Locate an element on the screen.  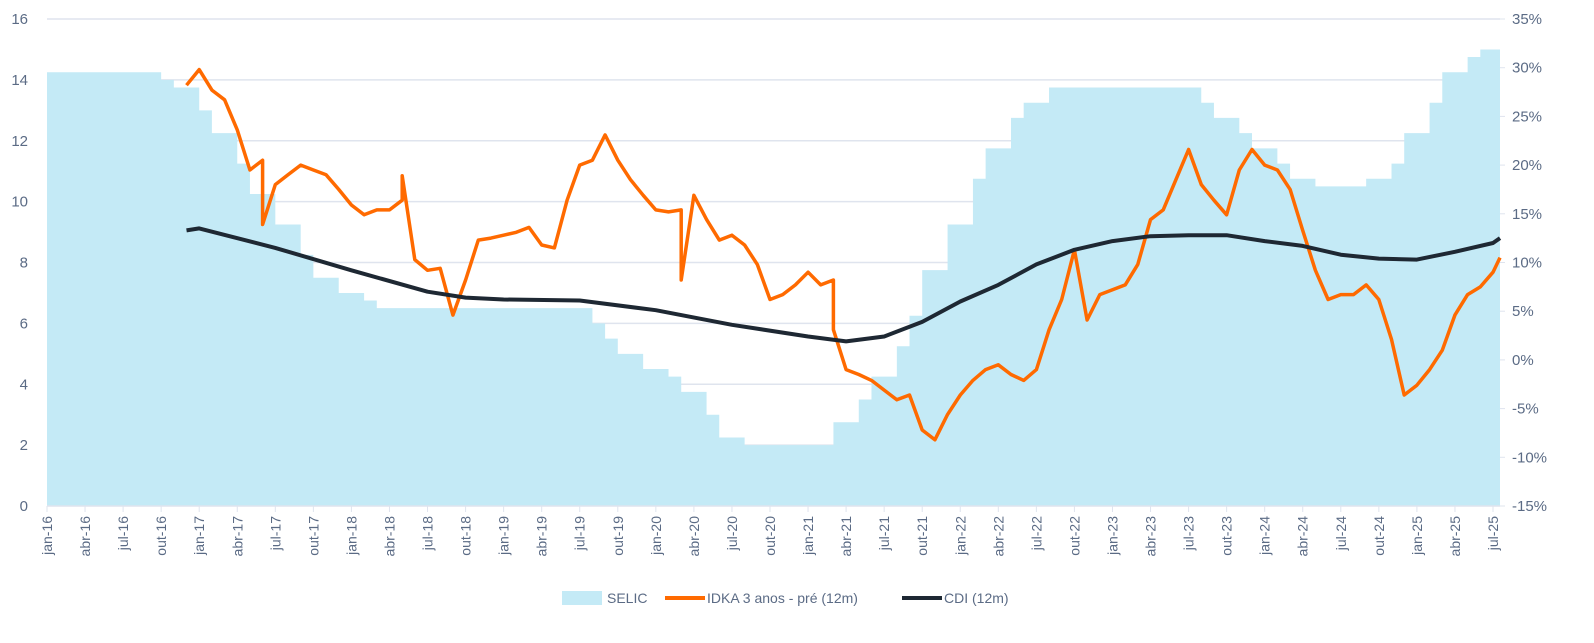
x-tick-label: abr-18 is located at coordinates (389, 536).